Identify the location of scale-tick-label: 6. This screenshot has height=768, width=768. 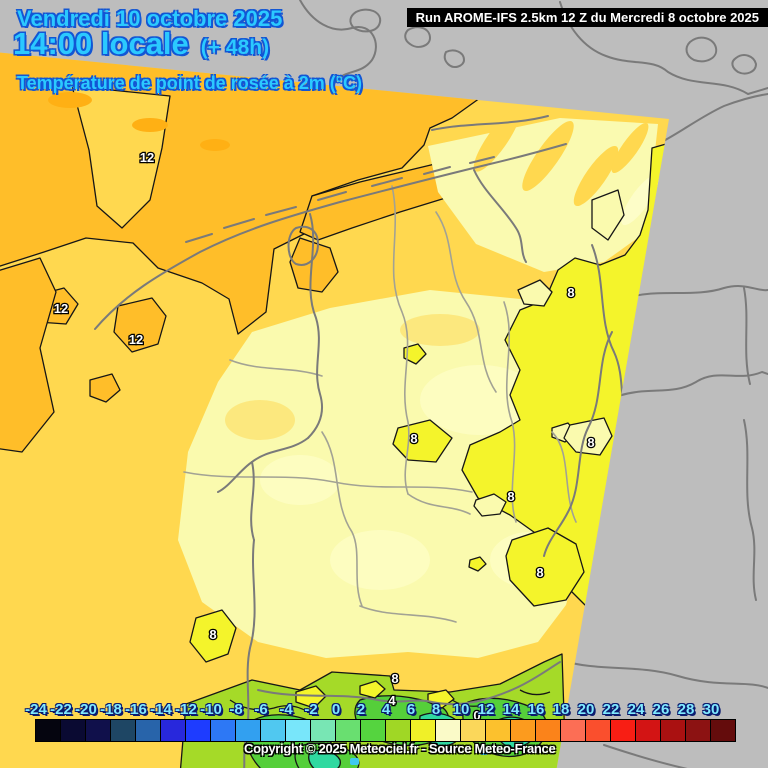
(411, 709).